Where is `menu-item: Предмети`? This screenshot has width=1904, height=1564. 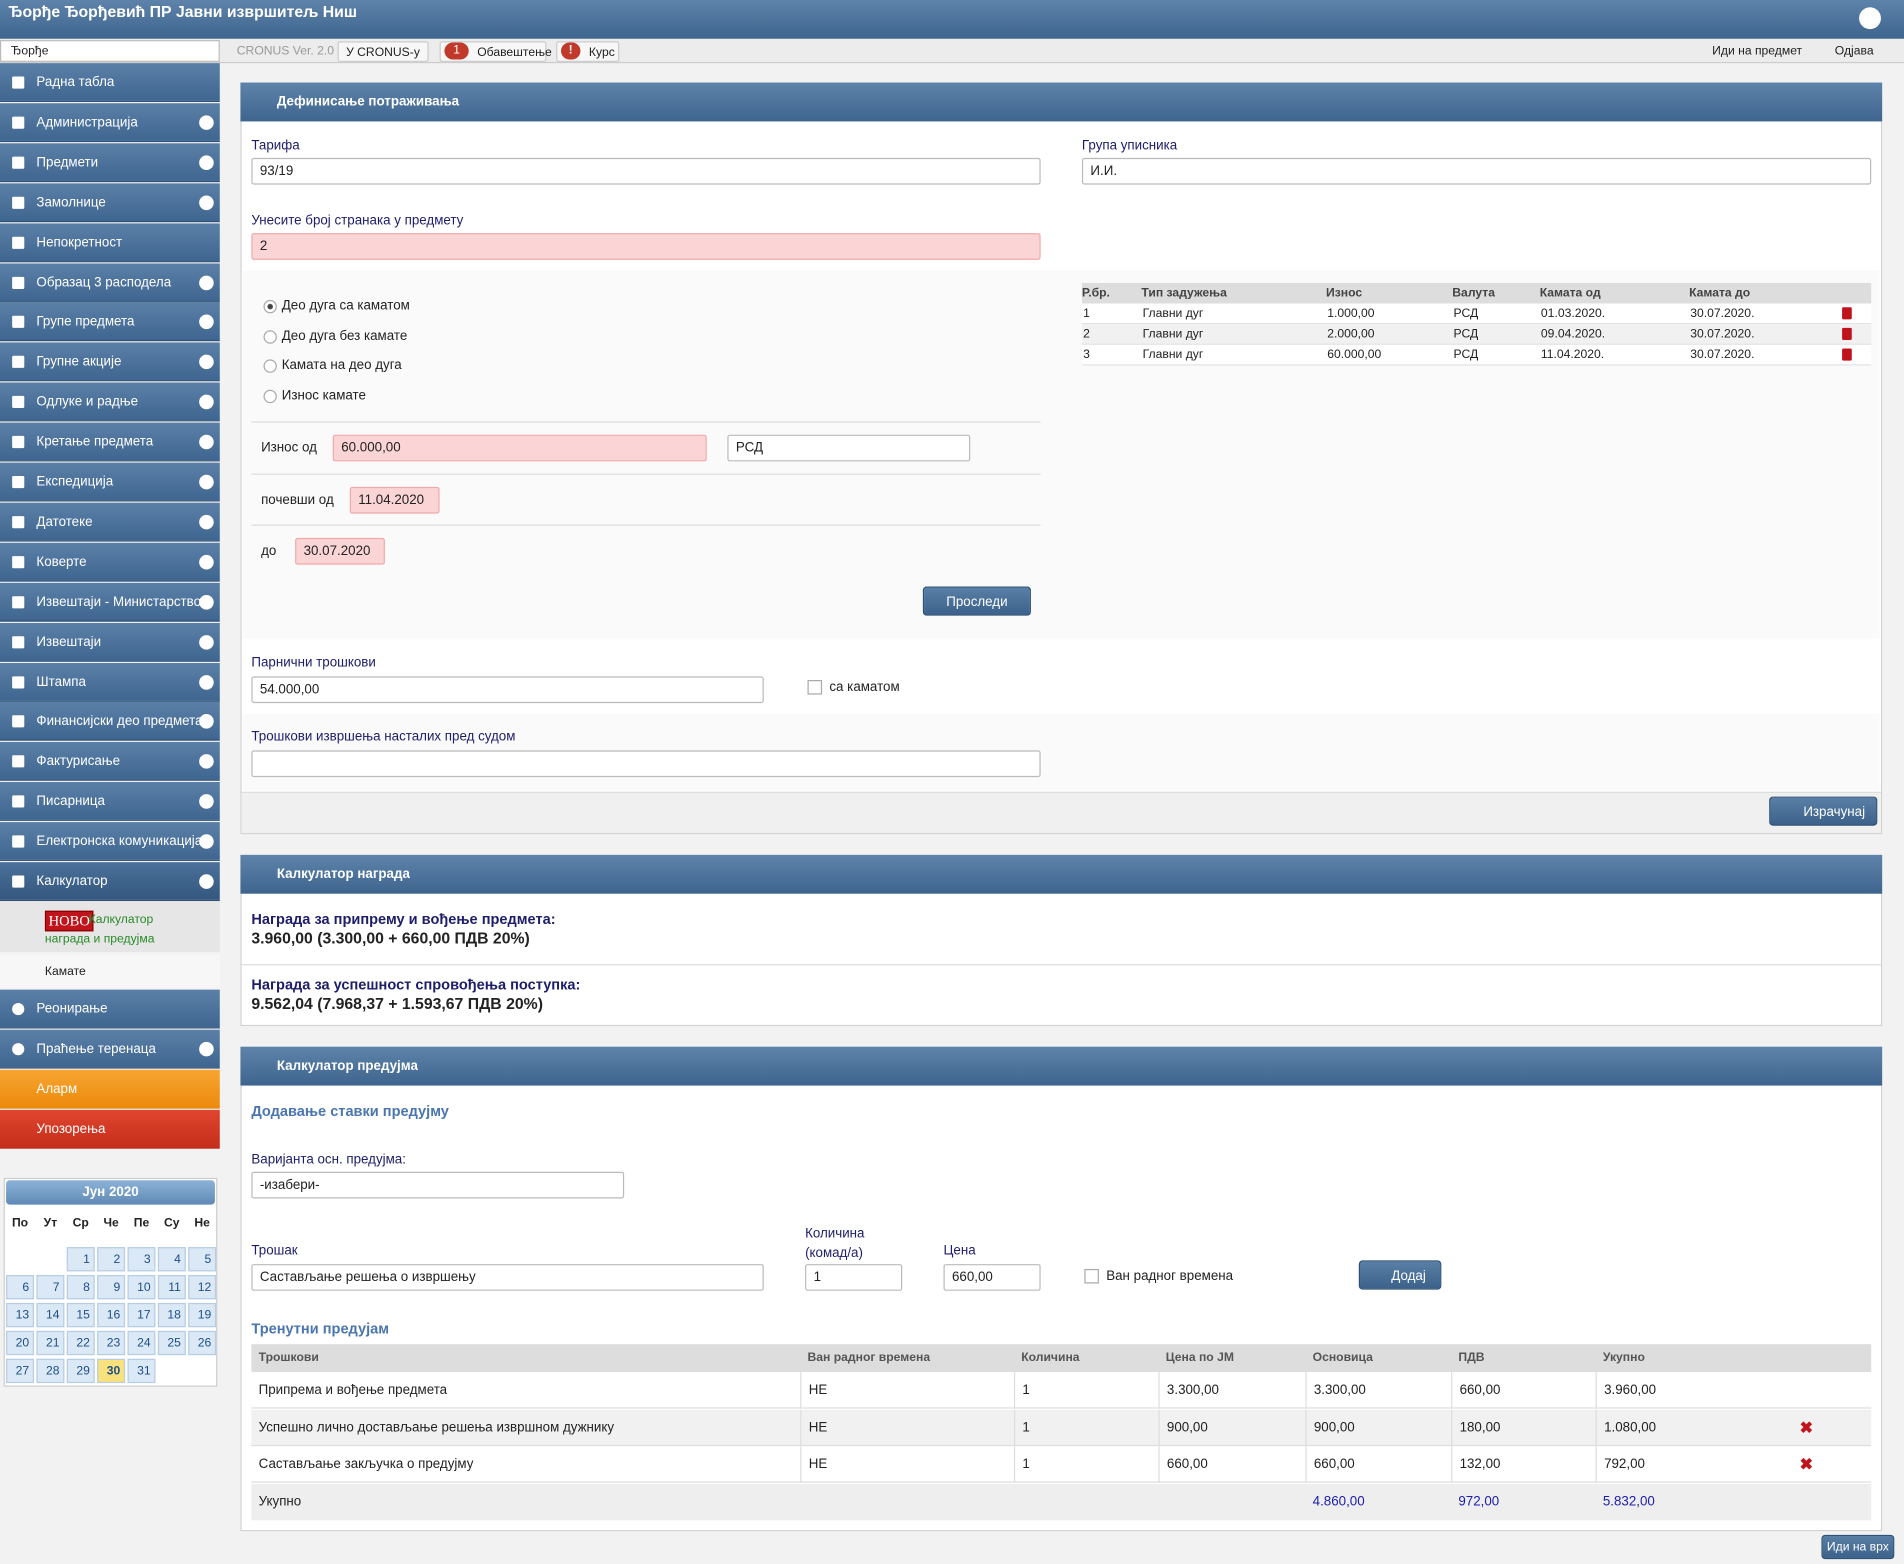
menu-item: Предмети is located at coordinates (110, 162).